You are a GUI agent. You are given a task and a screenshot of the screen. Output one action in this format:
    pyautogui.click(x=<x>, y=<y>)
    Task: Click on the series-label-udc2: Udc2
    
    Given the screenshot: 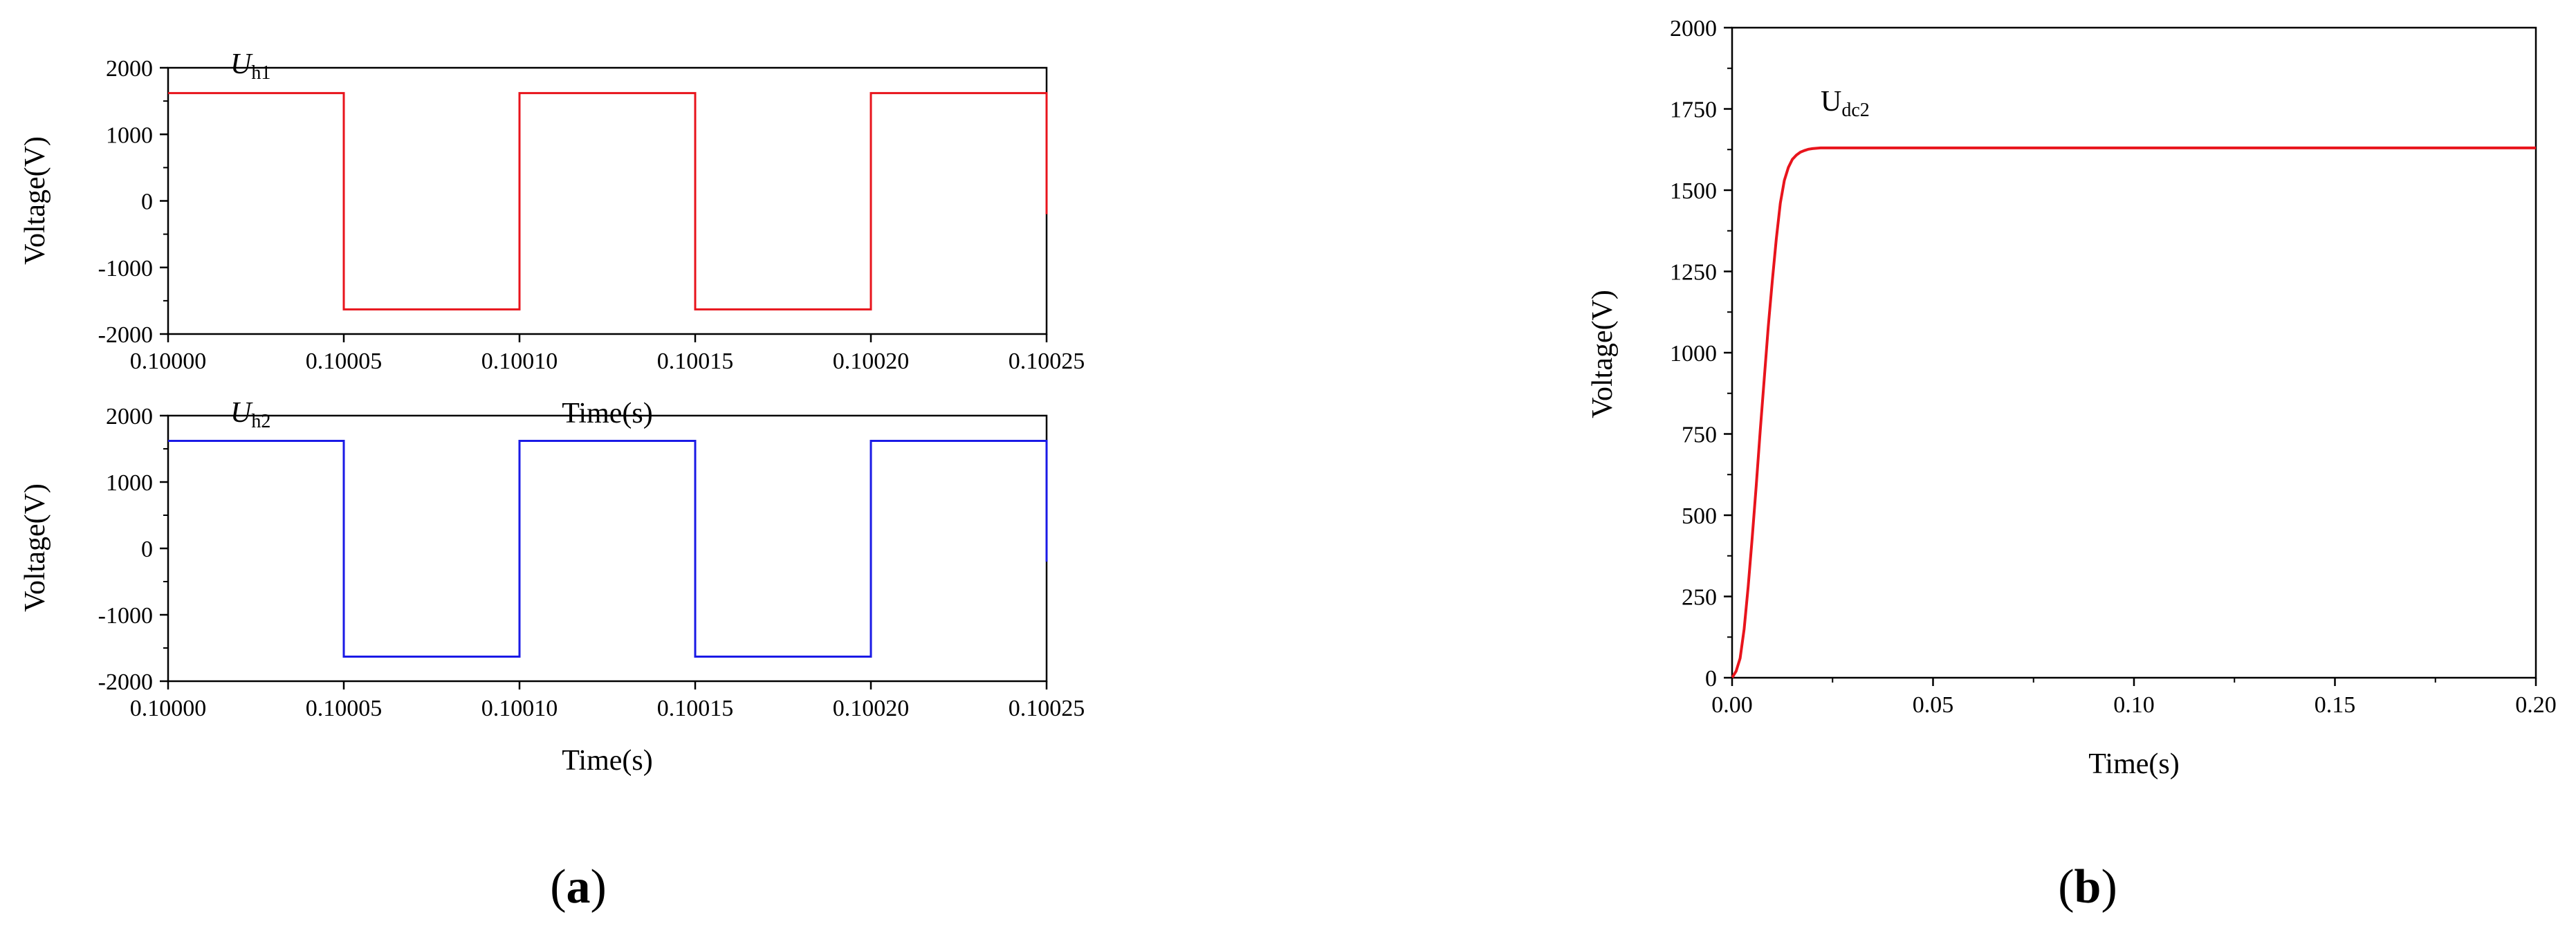 What is the action you would take?
    pyautogui.click(x=1845, y=103)
    